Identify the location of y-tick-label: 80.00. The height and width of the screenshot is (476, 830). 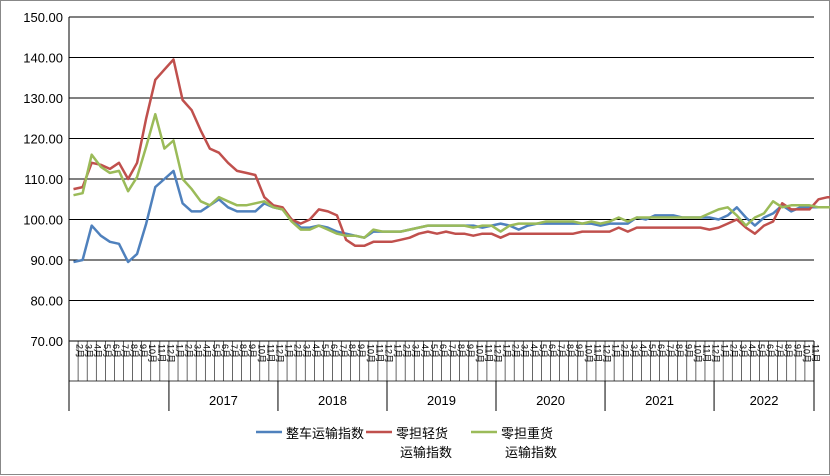
(46, 301).